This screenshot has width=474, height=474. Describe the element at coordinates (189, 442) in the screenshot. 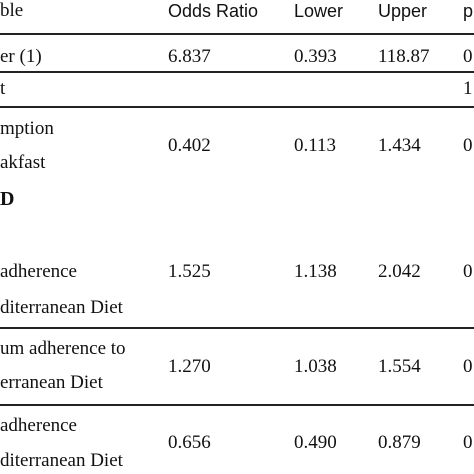

I see `row-odds-ratio: 0.656` at that location.